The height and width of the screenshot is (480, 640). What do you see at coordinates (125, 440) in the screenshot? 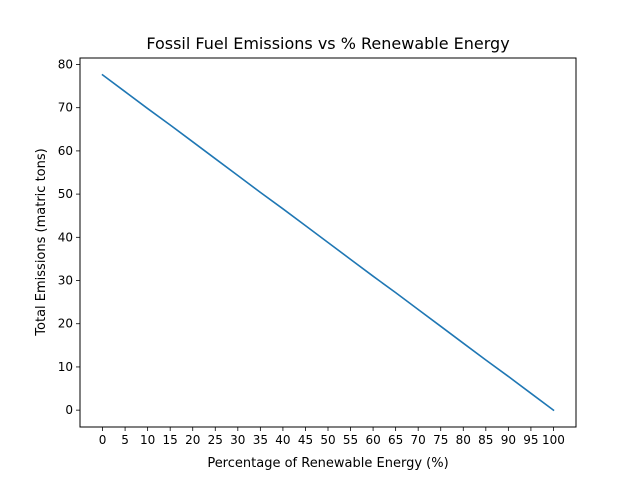
I see `x-tick-label-5: 5` at bounding box center [125, 440].